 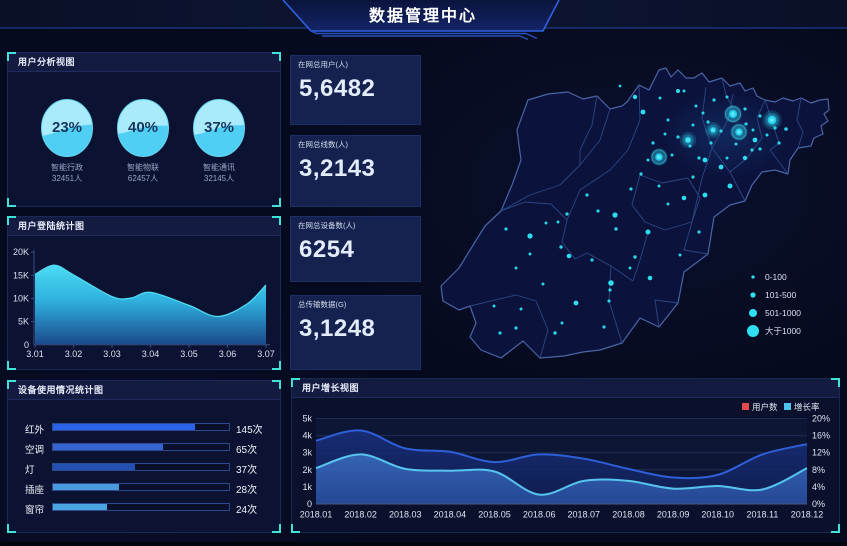 What do you see at coordinates (143, 127) in the screenshot?
I see `svg-text: 40%` at bounding box center [143, 127].